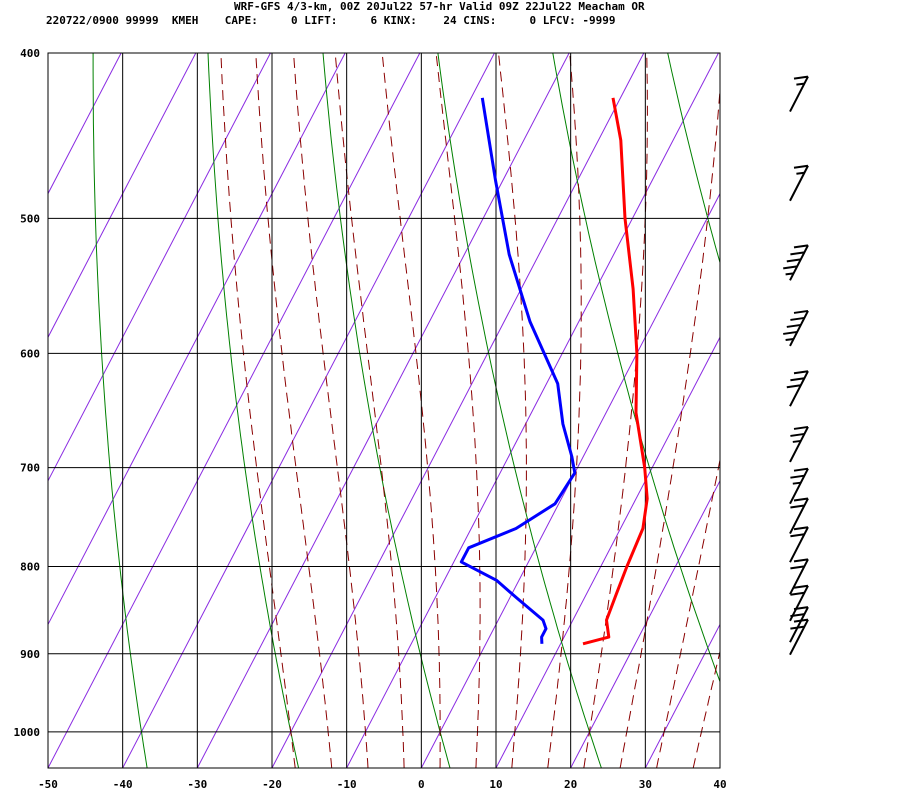 The width and height of the screenshot is (900, 800). Describe the element at coordinates (30, 654) in the screenshot. I see `y-tick-label: 900` at that location.